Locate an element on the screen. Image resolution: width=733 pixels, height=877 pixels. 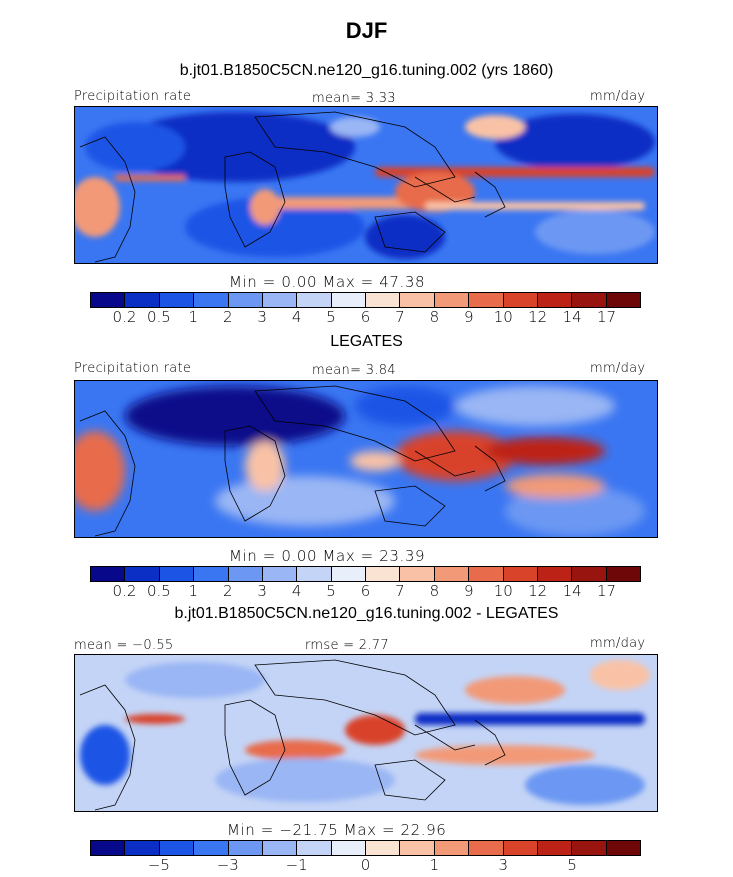
colorbar-2-tick-label: 1 is located at coordinates (193, 591).